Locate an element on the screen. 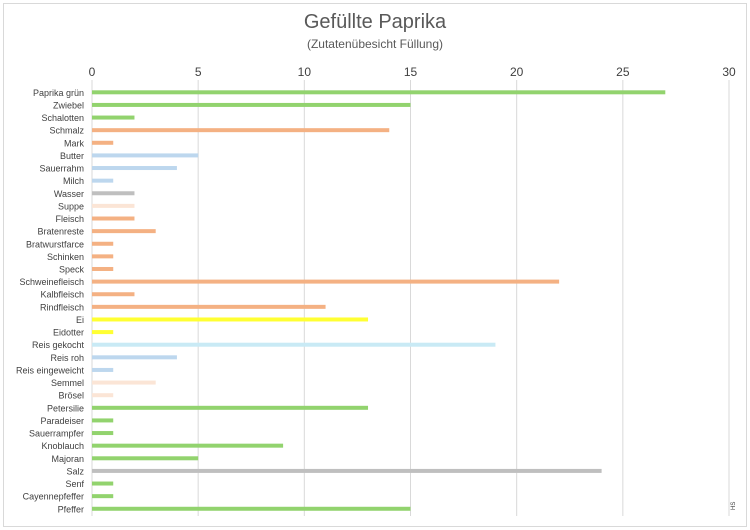 The width and height of the screenshot is (750, 530). category-label: Schalotten is located at coordinates (62, 118).